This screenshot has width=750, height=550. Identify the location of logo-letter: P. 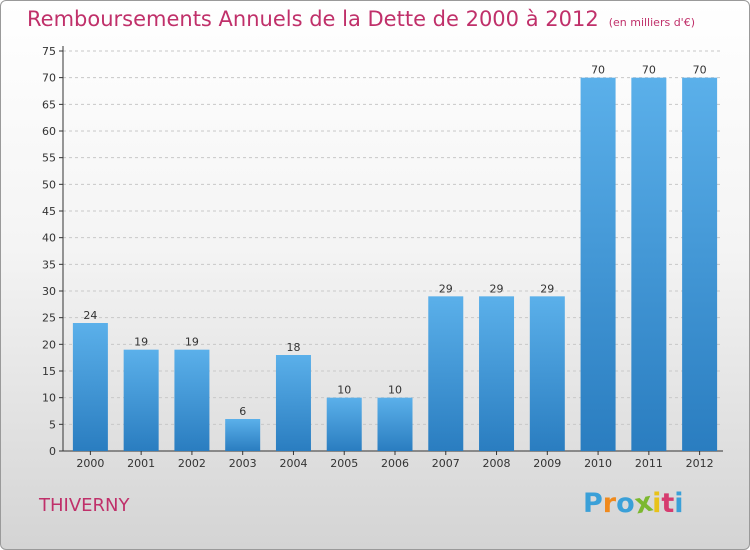
(593, 503).